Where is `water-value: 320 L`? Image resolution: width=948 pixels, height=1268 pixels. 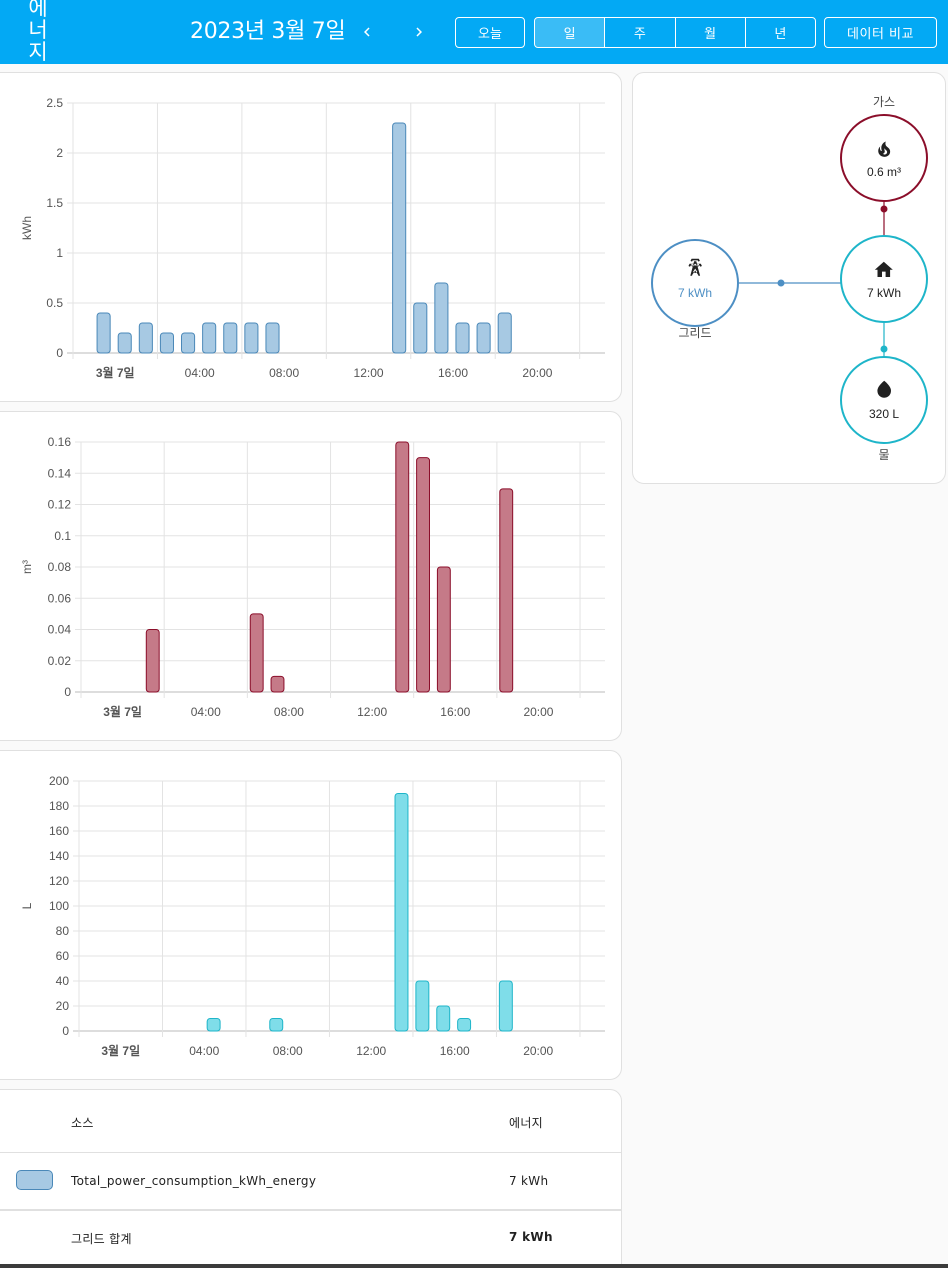 water-value: 320 L is located at coordinates (884, 414).